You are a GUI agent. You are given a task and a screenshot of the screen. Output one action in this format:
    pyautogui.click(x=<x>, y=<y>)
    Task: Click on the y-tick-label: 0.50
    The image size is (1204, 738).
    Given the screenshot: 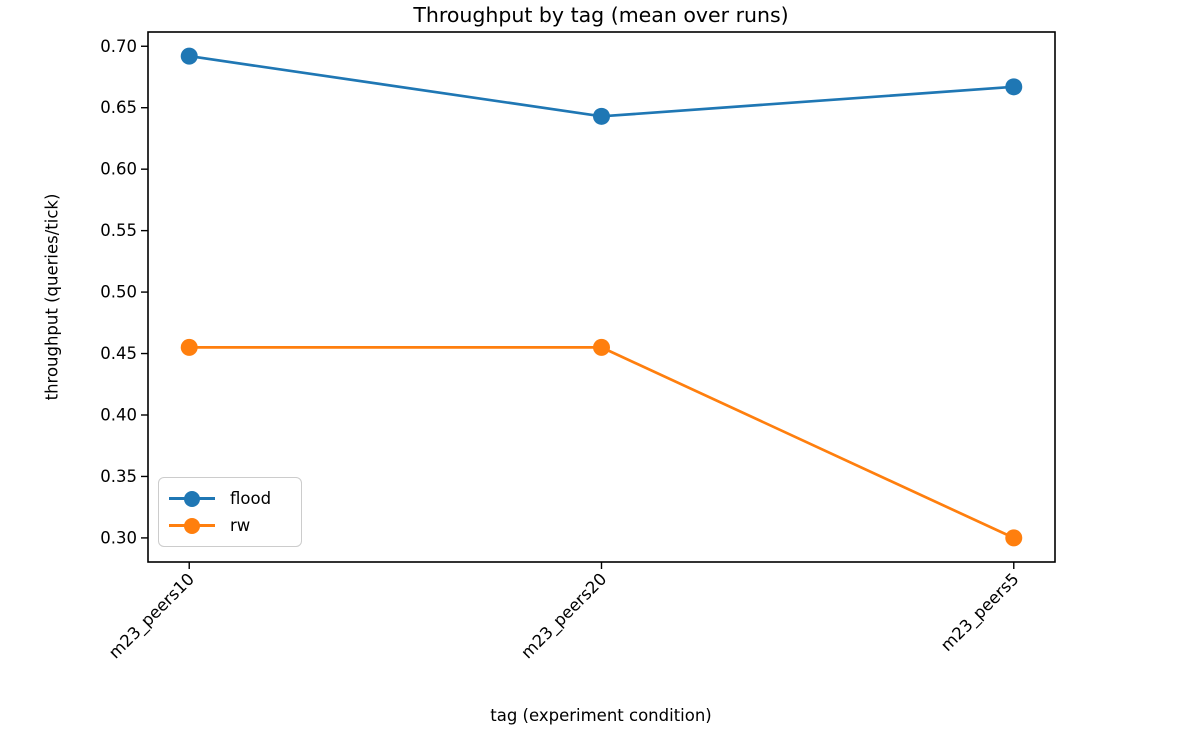 What is the action you would take?
    pyautogui.click(x=118, y=292)
    